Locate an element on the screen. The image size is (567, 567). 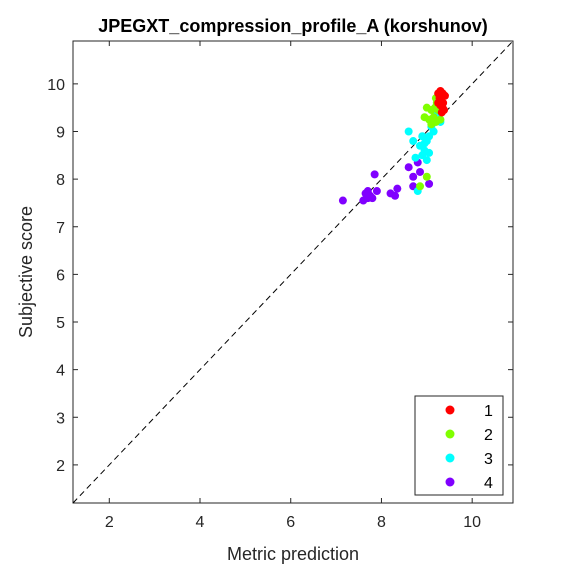
legend-box is located at coordinates (459, 445).